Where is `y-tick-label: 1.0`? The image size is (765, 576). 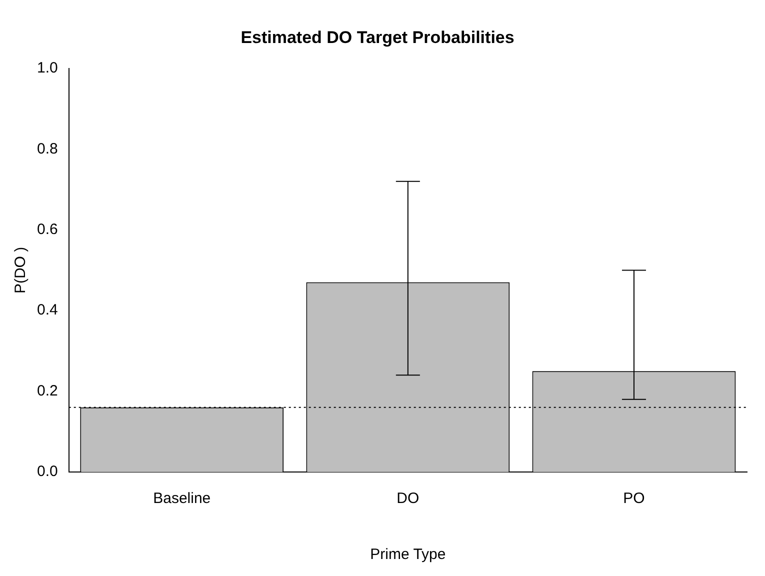
y-tick-label: 1.0 is located at coordinates (47, 68).